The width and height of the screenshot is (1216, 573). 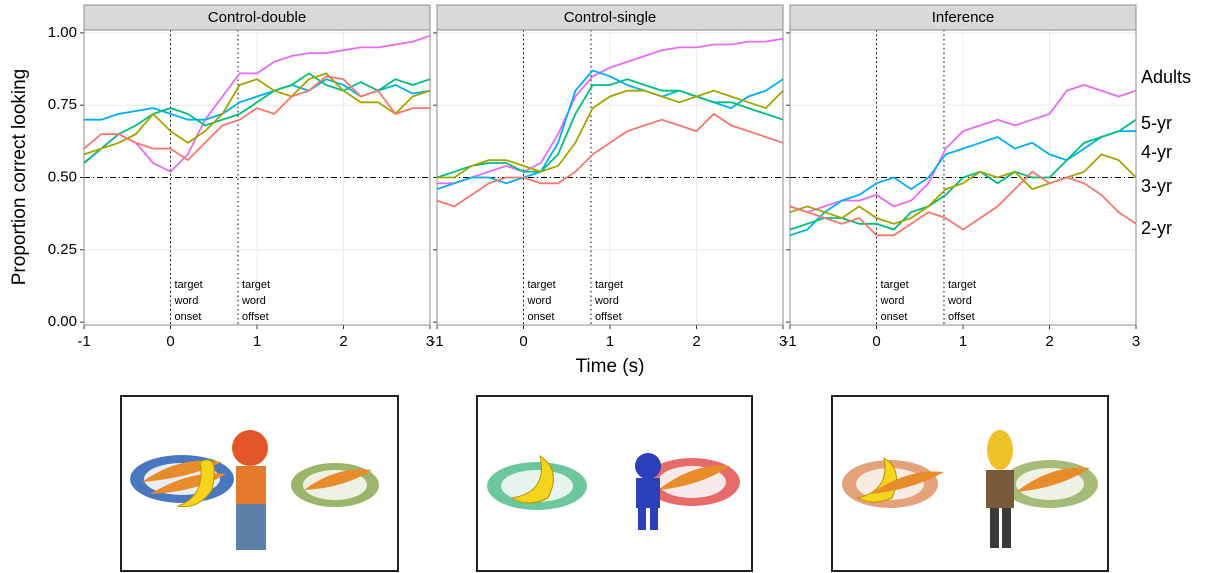 I want to click on y-tick-label: 0.00, so click(x=62, y=321).